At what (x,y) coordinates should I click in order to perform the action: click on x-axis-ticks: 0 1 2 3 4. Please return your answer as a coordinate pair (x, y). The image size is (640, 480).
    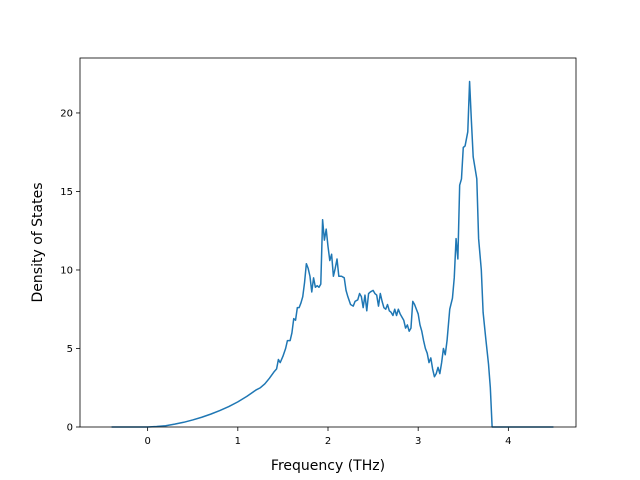
    Looking at the image, I should click on (328, 437).